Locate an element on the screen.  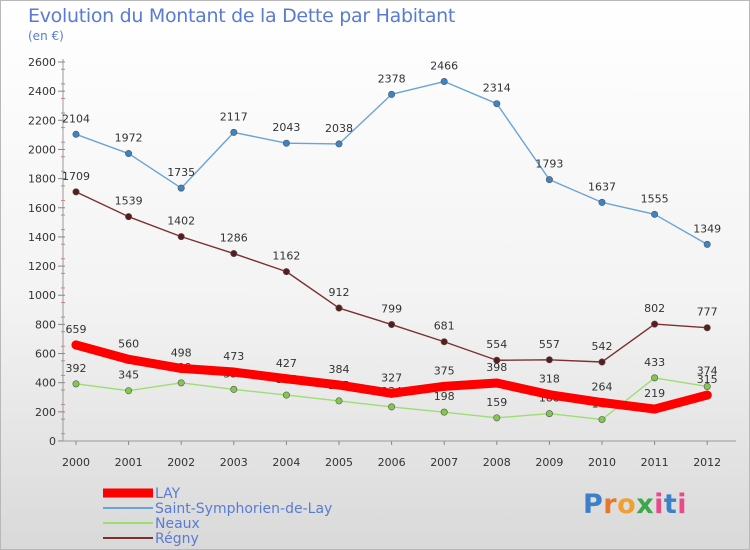
x-tick-label: 2010 is located at coordinates (602, 462).